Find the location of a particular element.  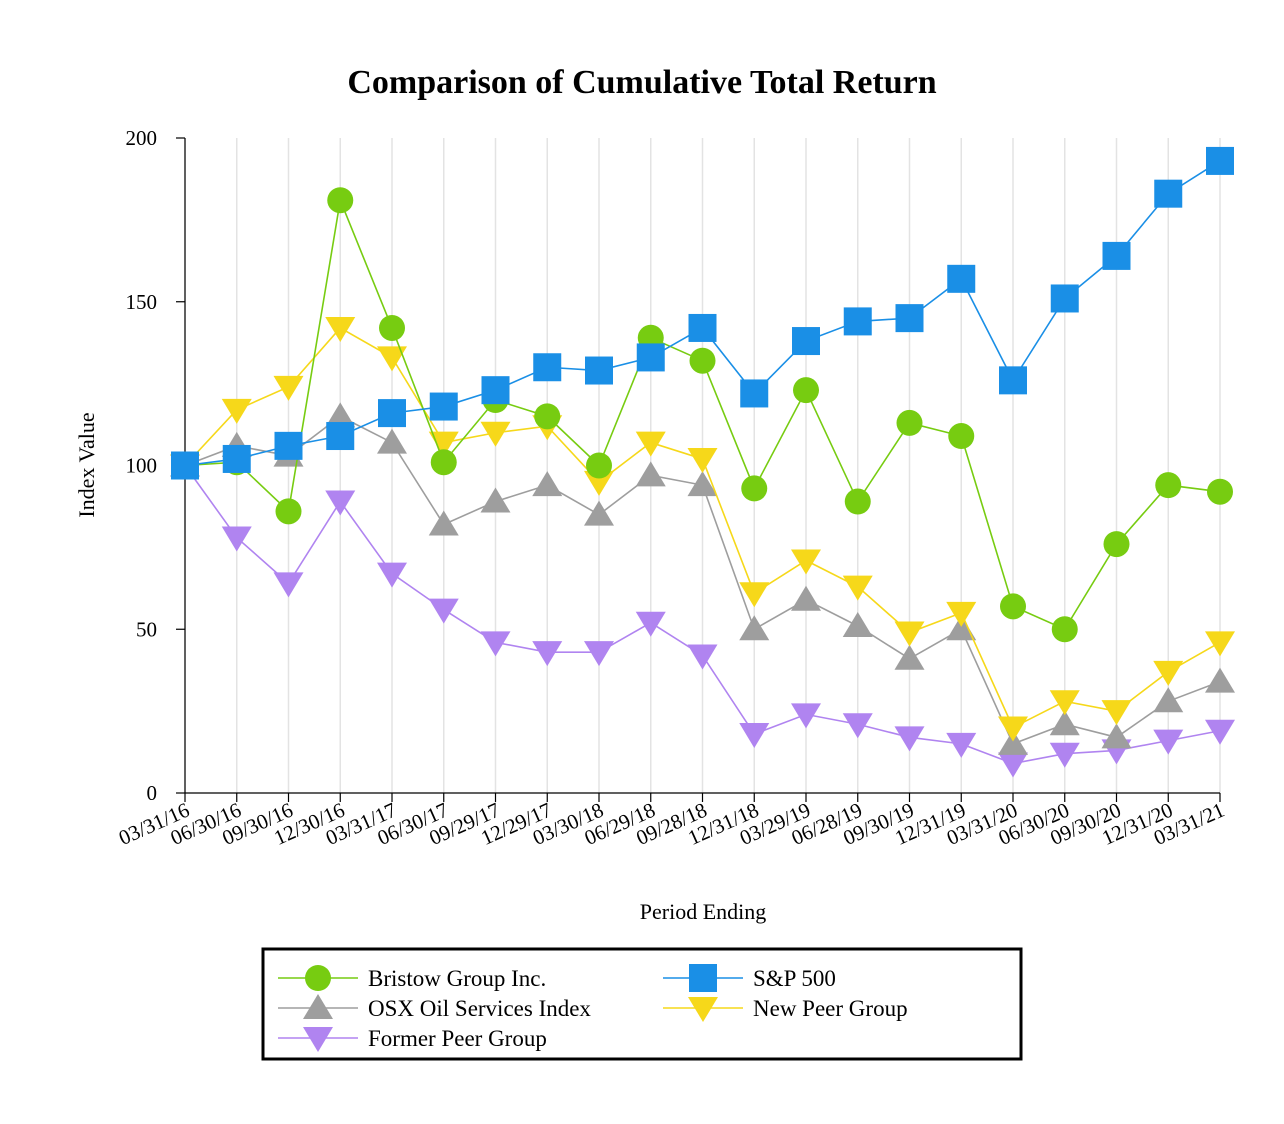

chart-title: Comparison of Cumulative Total Return is located at coordinates (641, 82).